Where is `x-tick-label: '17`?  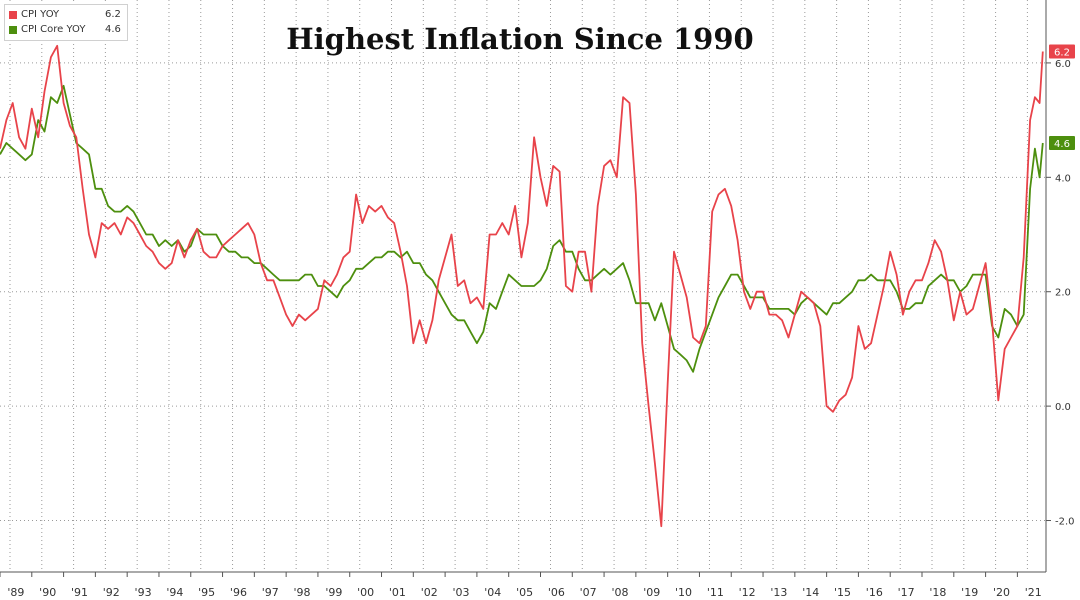 x-tick-label: '17 is located at coordinates (906, 592).